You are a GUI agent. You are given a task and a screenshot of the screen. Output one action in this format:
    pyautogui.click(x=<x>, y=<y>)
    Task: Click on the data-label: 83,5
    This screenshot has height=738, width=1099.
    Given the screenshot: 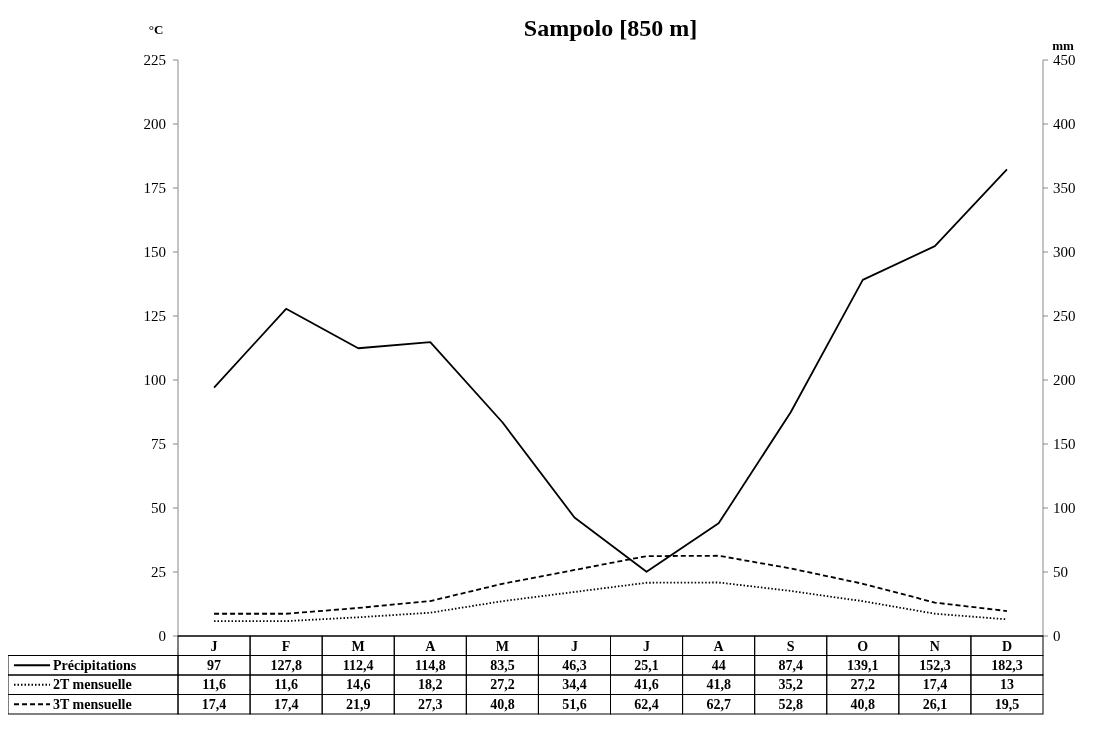 What is the action you would take?
    pyautogui.click(x=502, y=665)
    